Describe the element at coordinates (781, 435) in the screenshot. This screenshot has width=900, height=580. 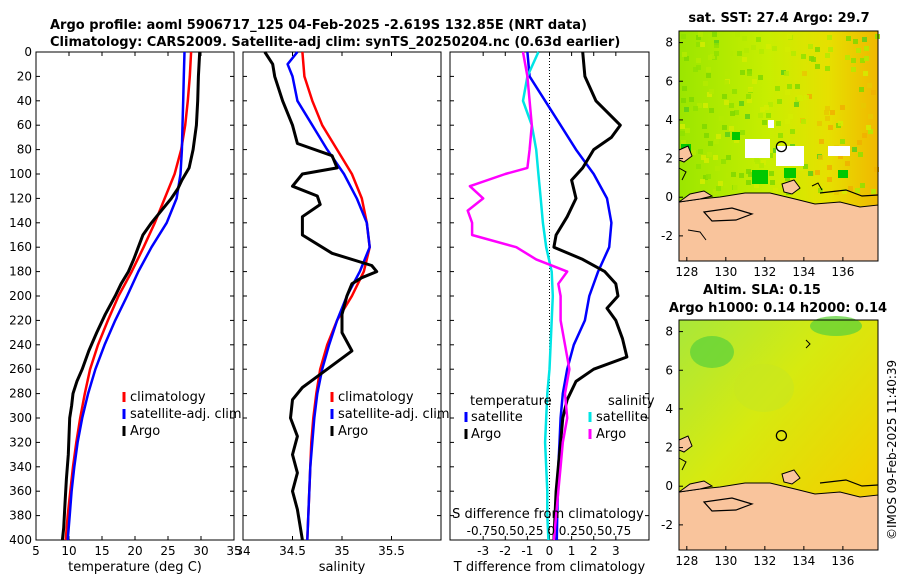
I see `sla-argo-marker` at that location.